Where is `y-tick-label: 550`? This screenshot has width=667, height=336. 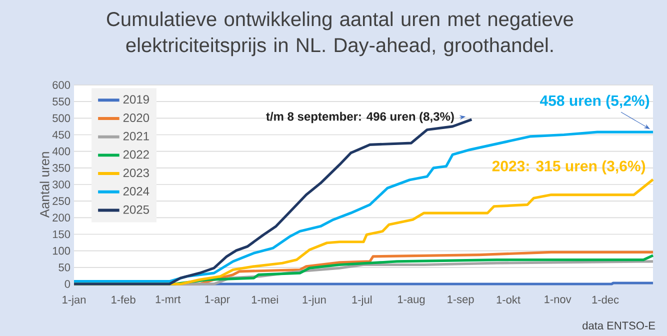 y-tick-label: 550 is located at coordinates (61, 102).